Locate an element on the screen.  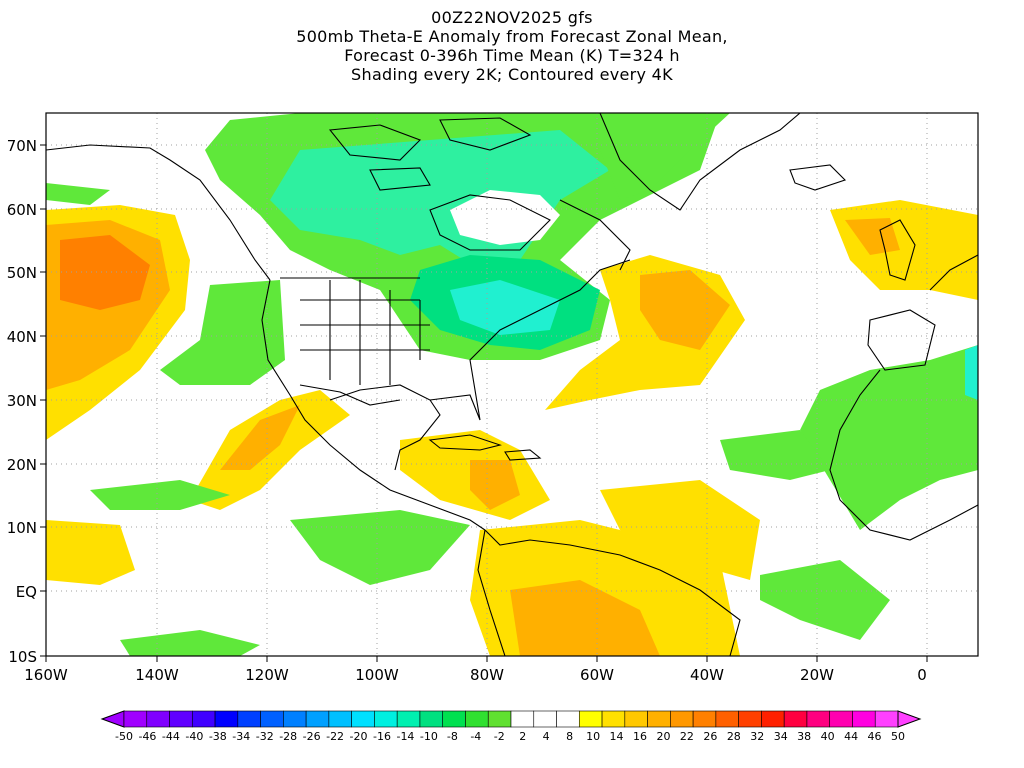
colorbar-label: 44 is located at coordinates (851, 736).